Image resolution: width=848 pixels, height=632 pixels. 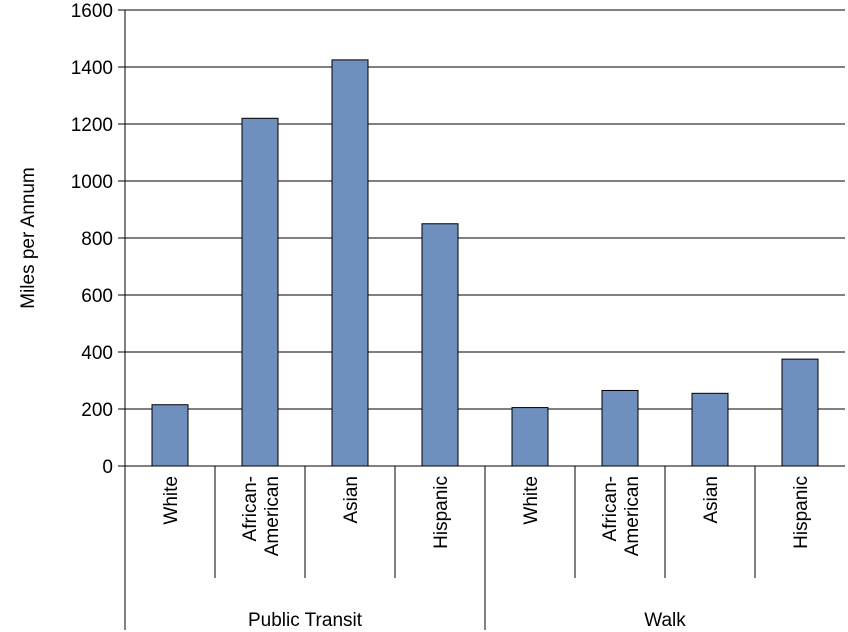 What do you see at coordinates (107, 467) in the screenshot?
I see `y-tick-label: 0` at bounding box center [107, 467].